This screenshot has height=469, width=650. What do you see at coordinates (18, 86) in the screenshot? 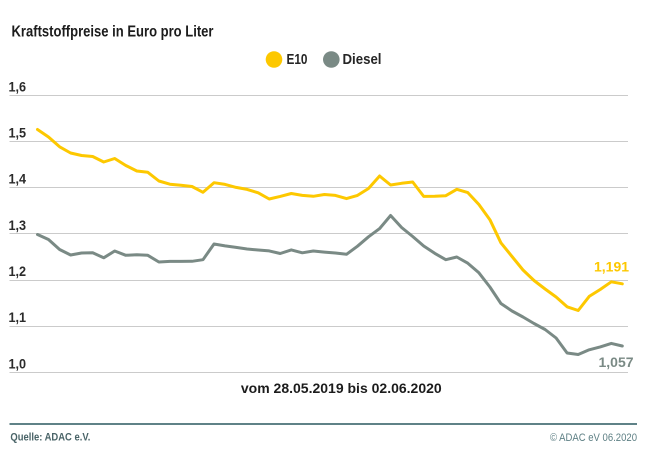
I see `svg-text: 1,6` at bounding box center [18, 86].